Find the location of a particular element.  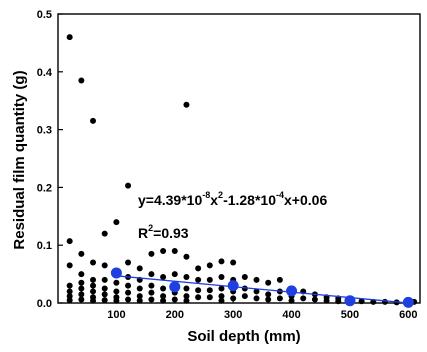

x-tick-label: 300 is located at coordinates (233, 315).